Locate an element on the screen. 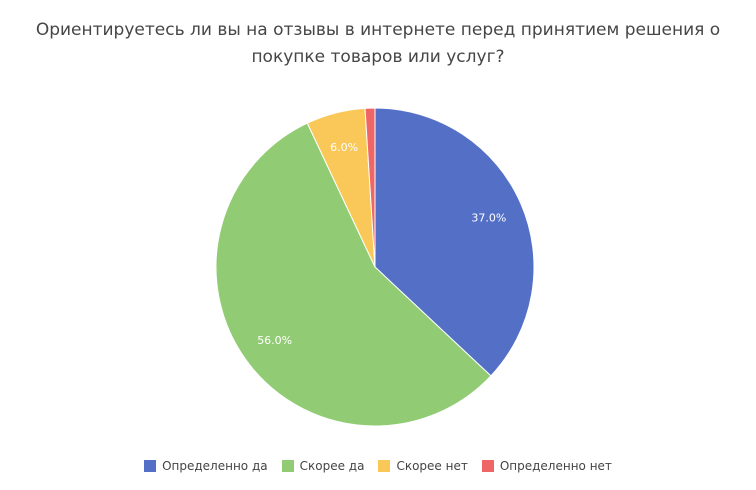  legend-item-definitely-no: Определенно нет is located at coordinates (546, 466).